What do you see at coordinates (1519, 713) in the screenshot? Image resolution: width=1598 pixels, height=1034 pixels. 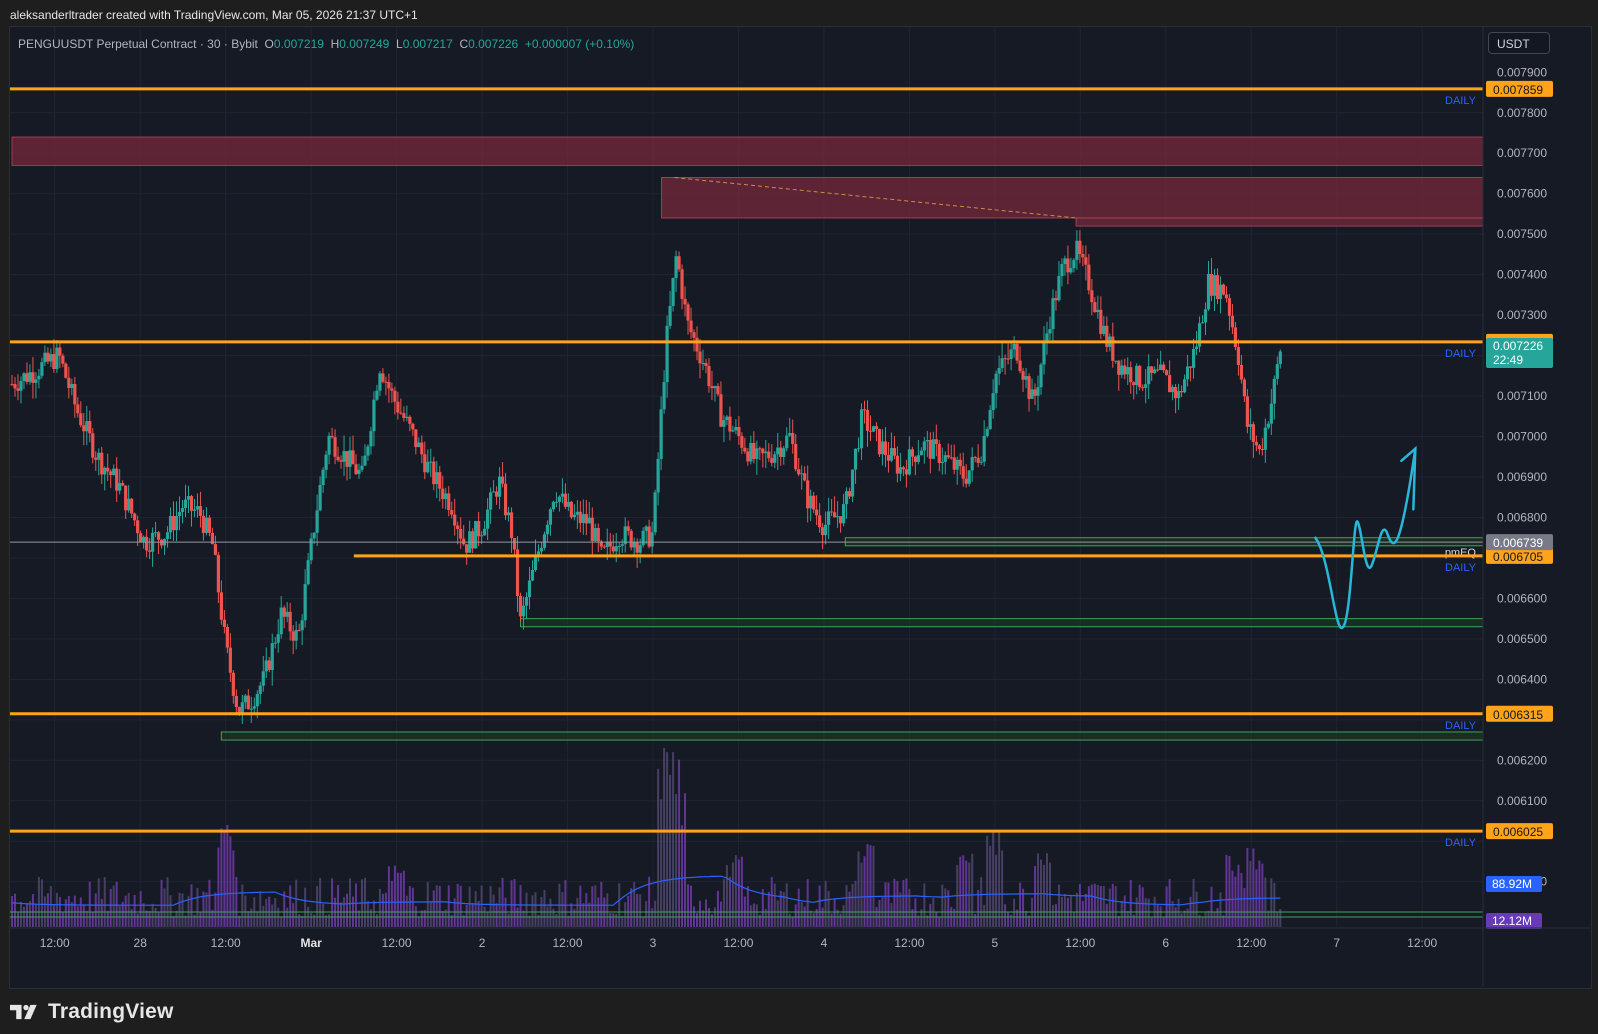 I see `level-price-badge` at bounding box center [1519, 713].